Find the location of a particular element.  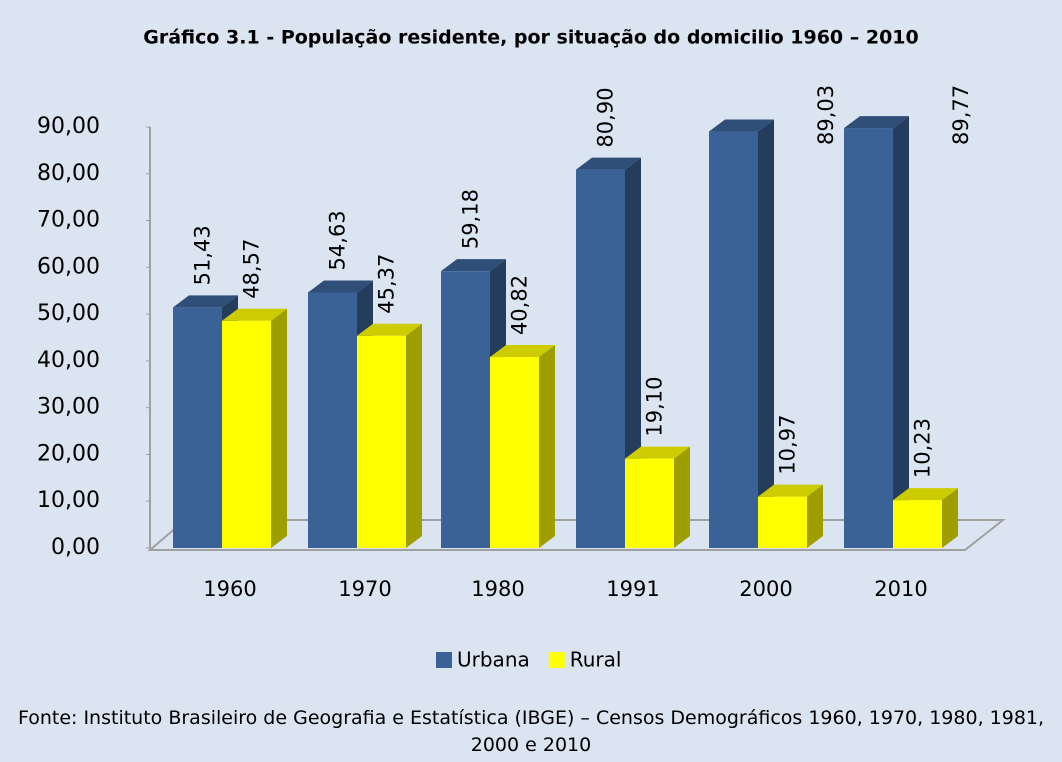

data-label: 45,37 is located at coordinates (387, 284).